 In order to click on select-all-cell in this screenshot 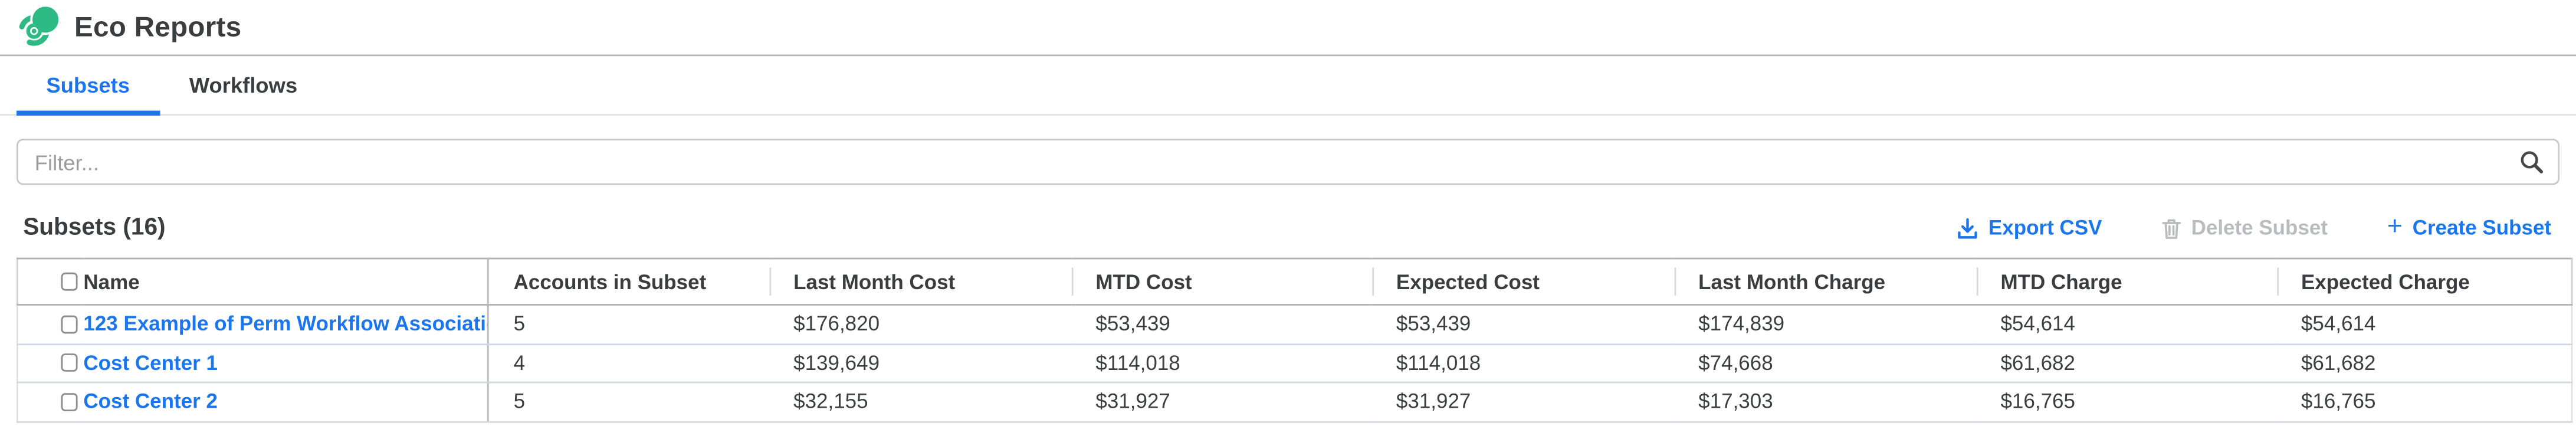, I will do `click(50, 281)`.